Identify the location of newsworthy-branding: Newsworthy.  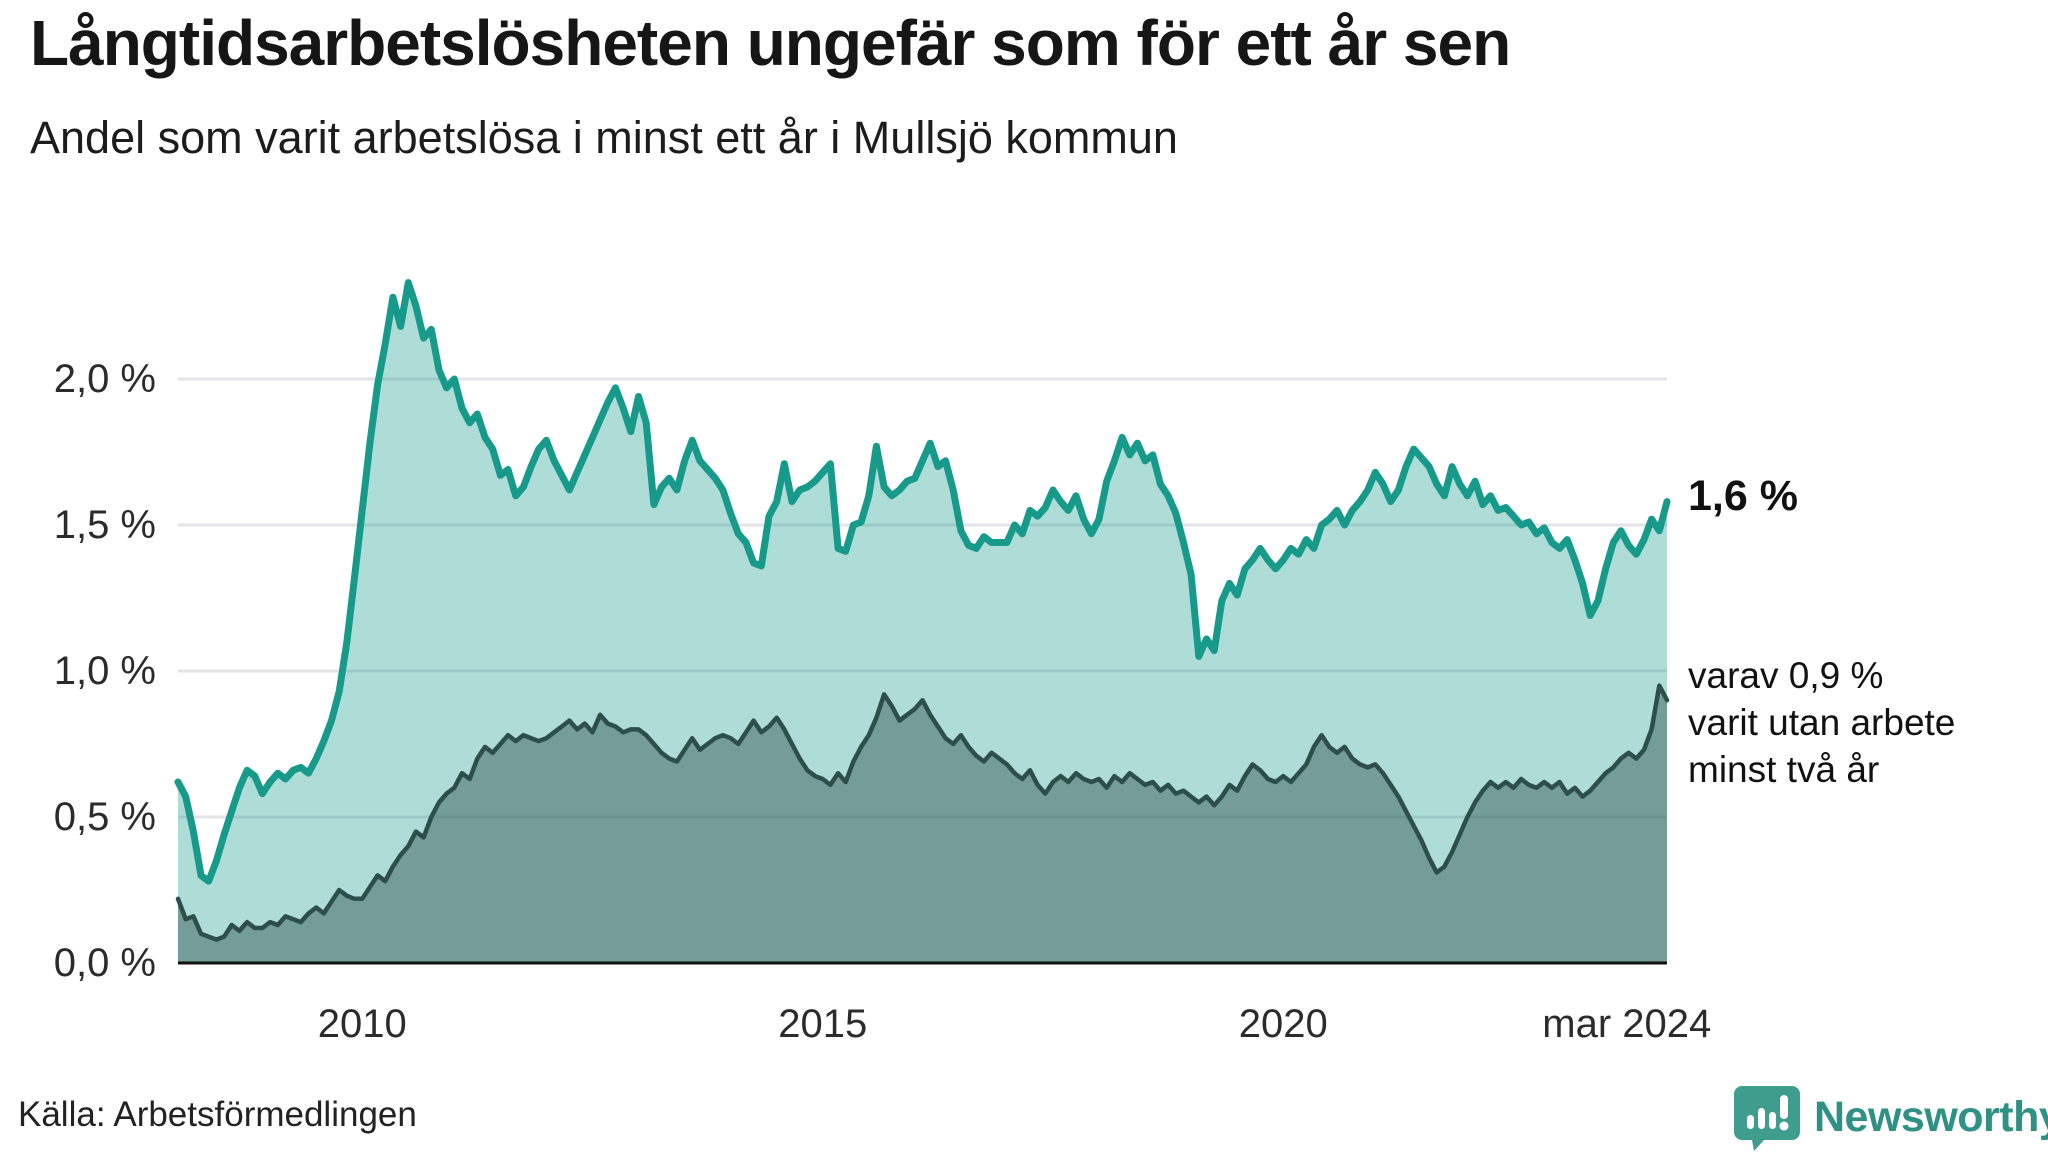
(1891, 1117).